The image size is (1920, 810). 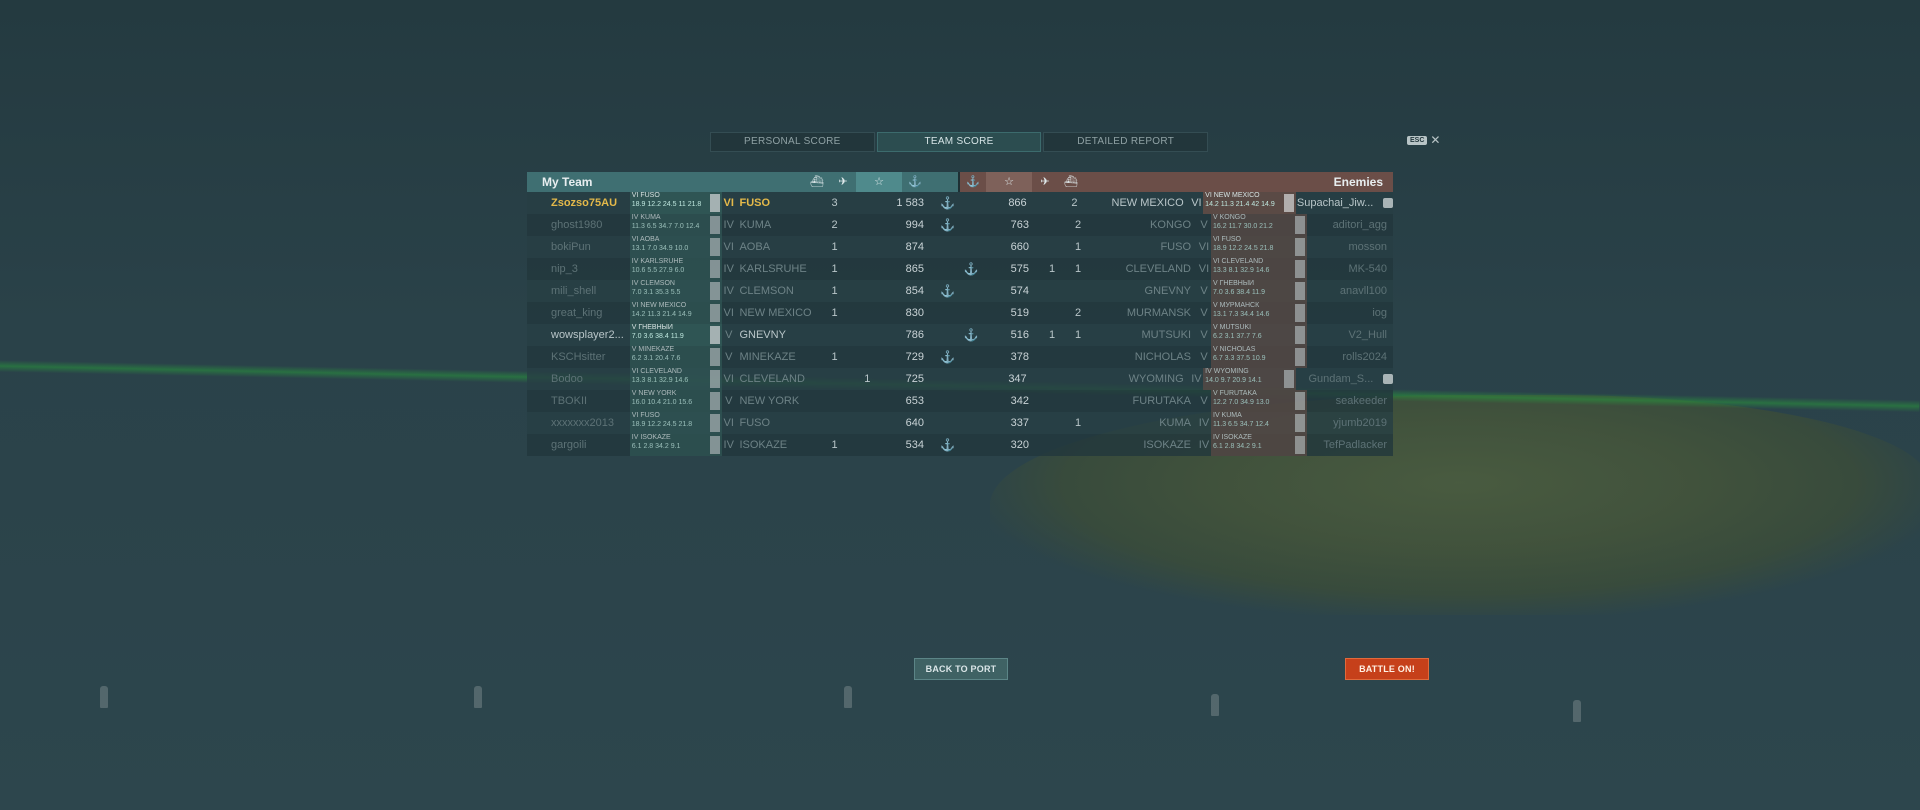 I want to click on close-icon: ✕, so click(x=1435, y=140).